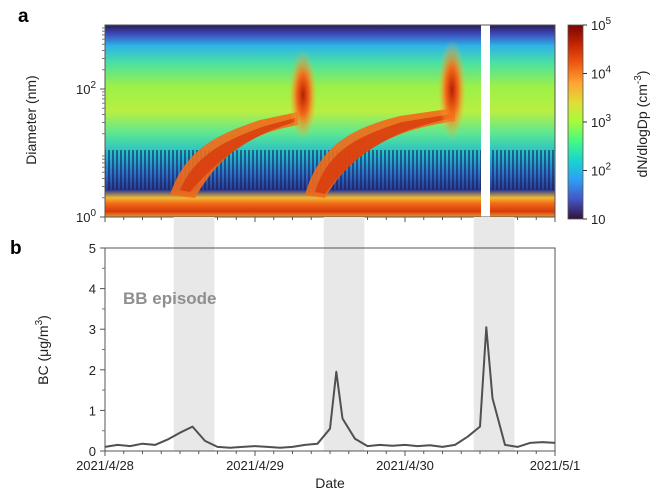 The image size is (660, 490). I want to click on colorbar, so click(575, 122).